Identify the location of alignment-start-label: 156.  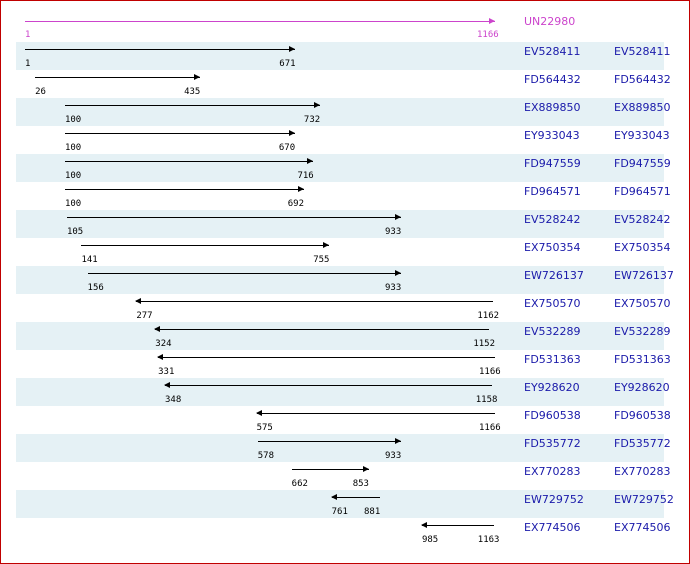
(95, 288).